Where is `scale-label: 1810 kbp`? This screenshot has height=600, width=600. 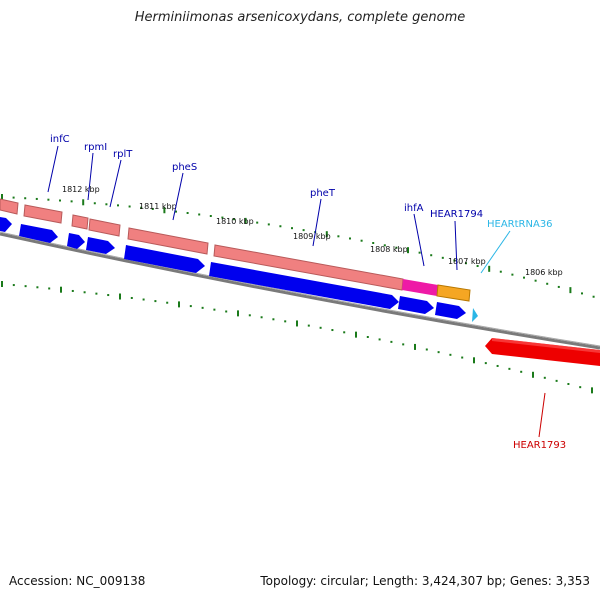
scale-label: 1810 kbp is located at coordinates (235, 221).